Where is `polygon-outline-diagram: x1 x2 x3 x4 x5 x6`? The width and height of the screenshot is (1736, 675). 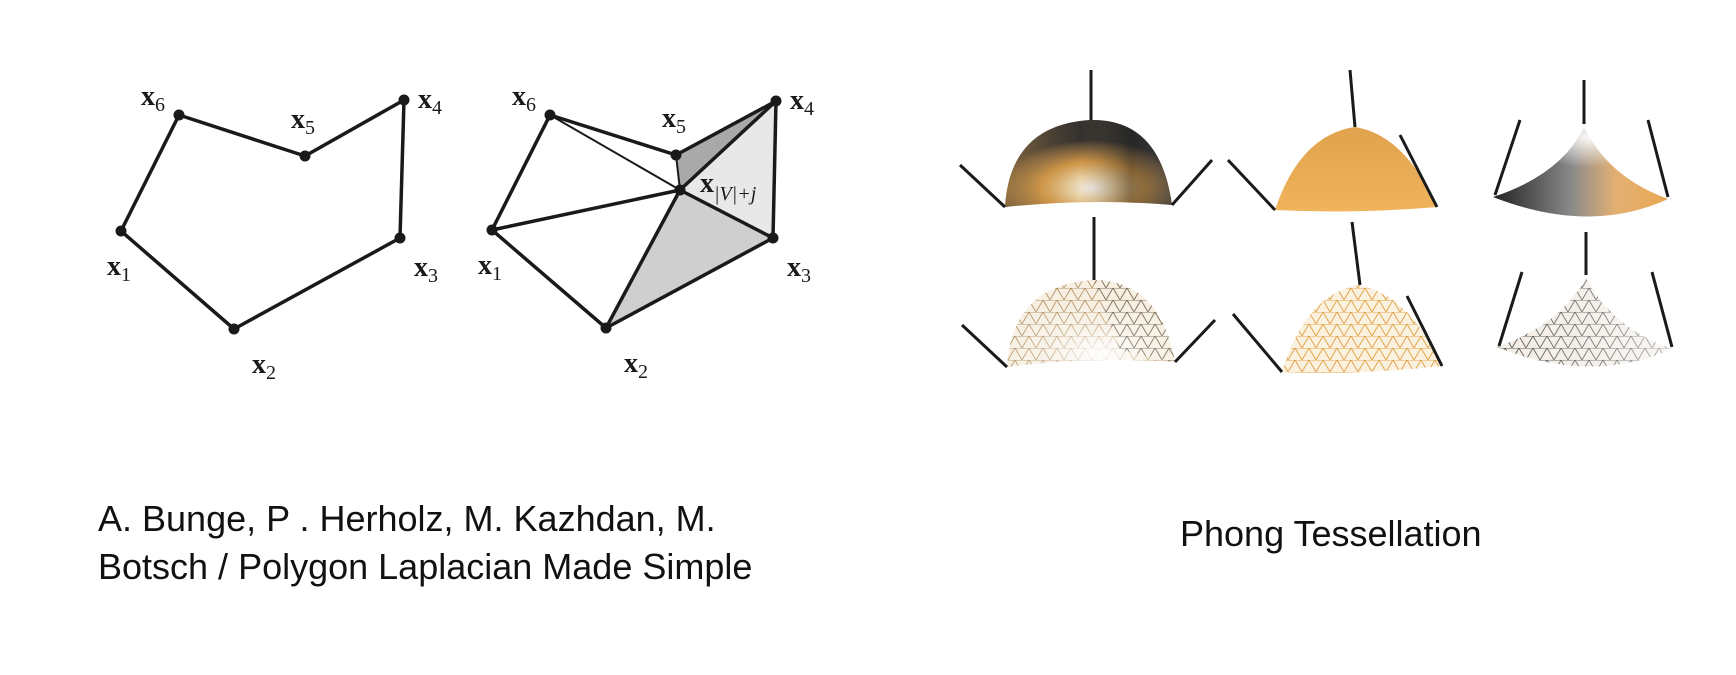 polygon-outline-diagram: x1 x2 x3 x4 x5 x6 is located at coordinates (274, 232).